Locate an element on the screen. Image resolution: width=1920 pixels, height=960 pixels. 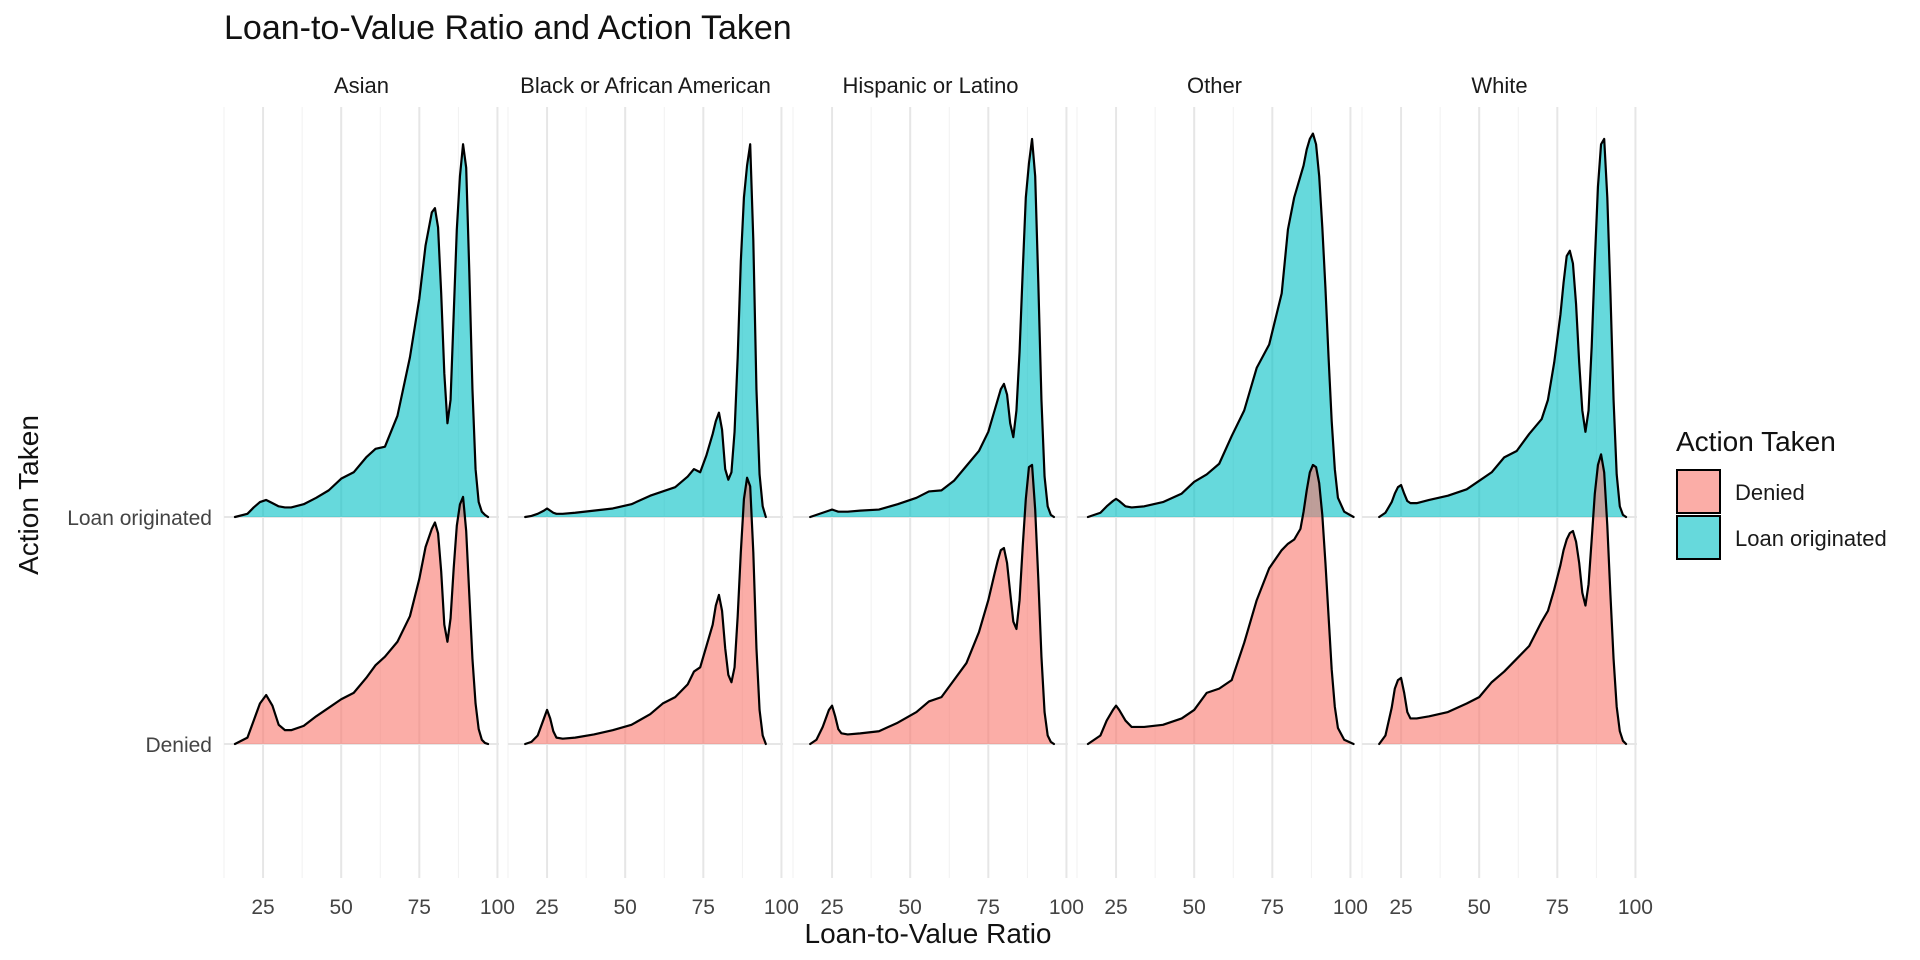
ridge-area-other-loan-originated is located at coordinates (1220, 325).